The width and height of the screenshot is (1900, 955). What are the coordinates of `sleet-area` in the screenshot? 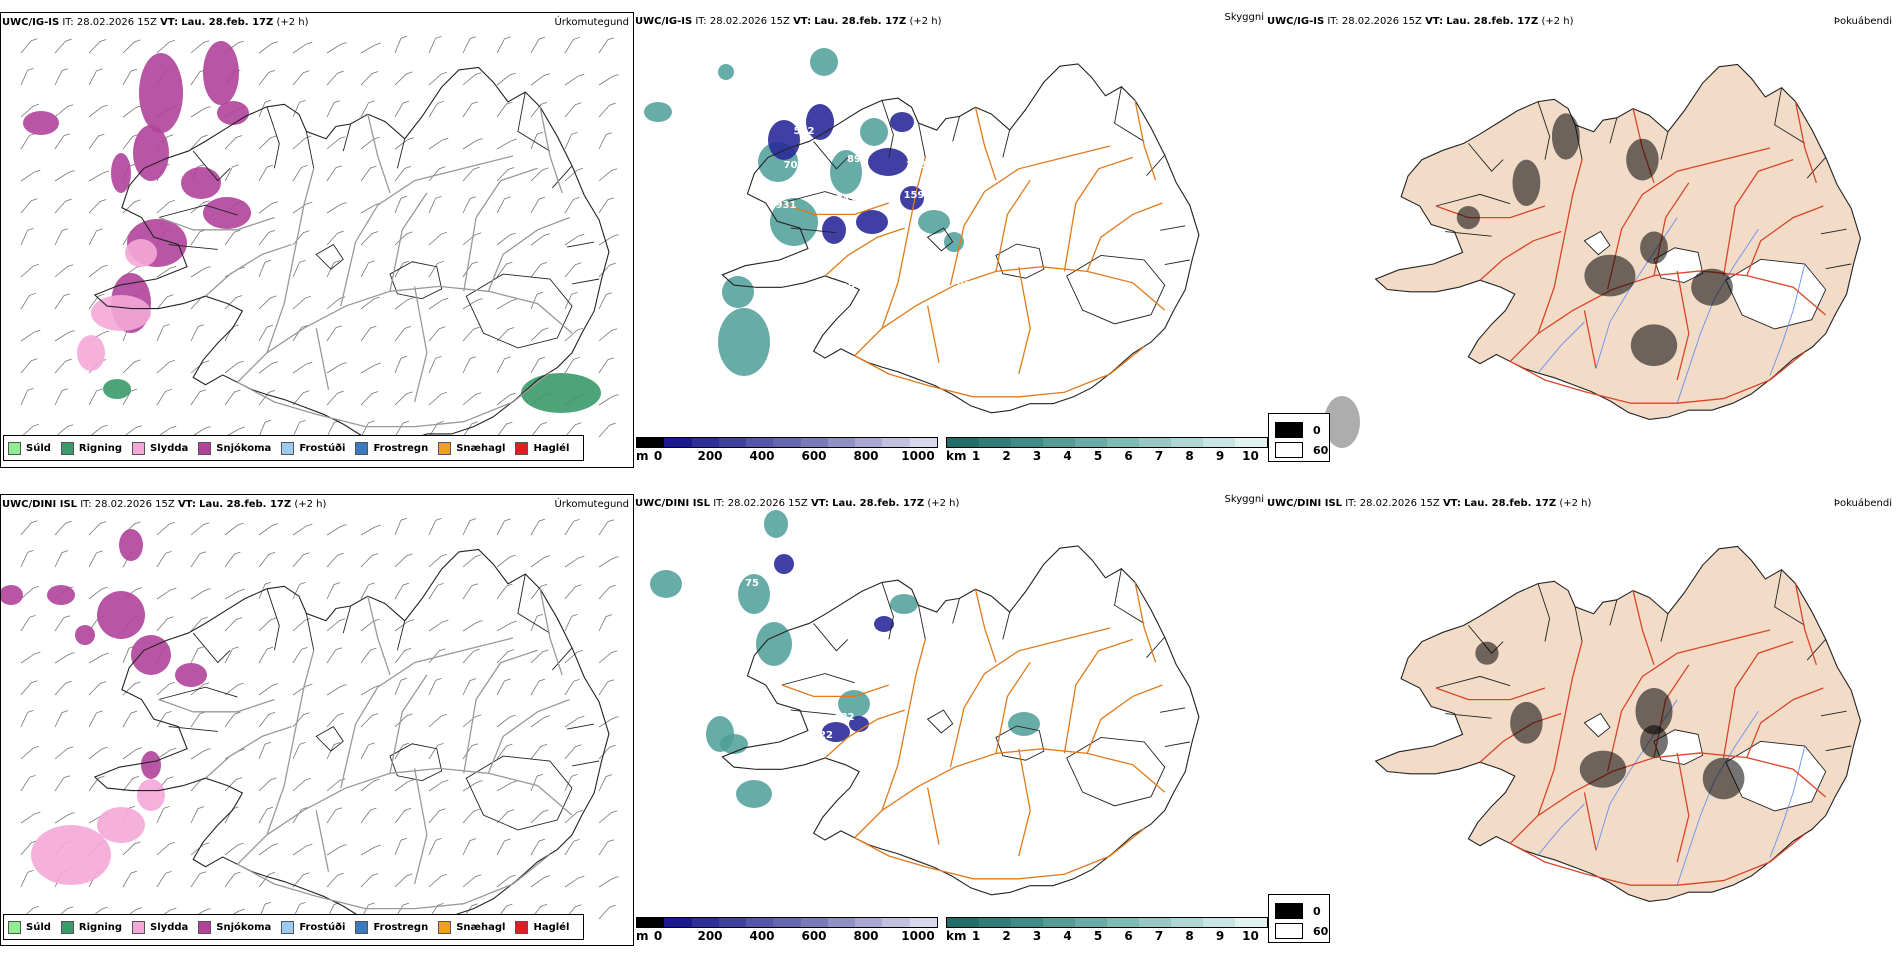 It's located at (121, 313).